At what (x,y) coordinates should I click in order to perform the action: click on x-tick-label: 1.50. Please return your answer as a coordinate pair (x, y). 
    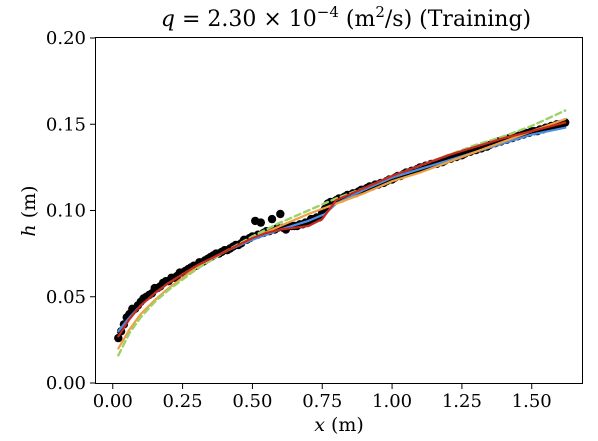
    Looking at the image, I should click on (532, 401).